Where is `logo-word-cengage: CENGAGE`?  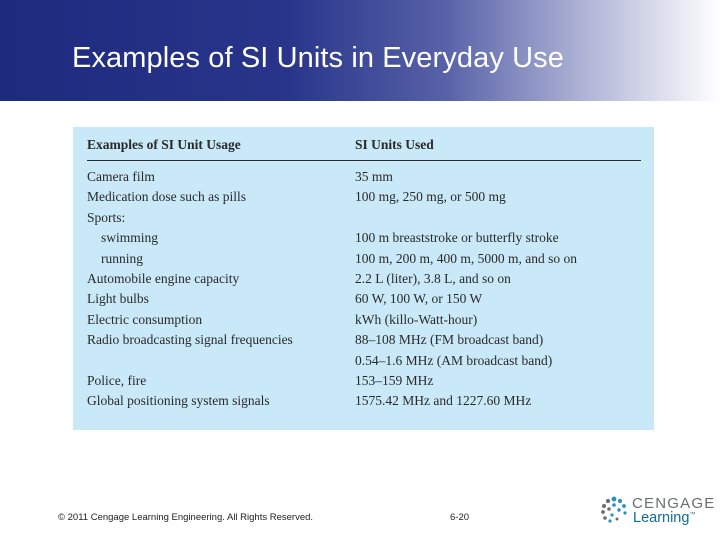
logo-word-cengage: CENGAGE is located at coordinates (674, 503).